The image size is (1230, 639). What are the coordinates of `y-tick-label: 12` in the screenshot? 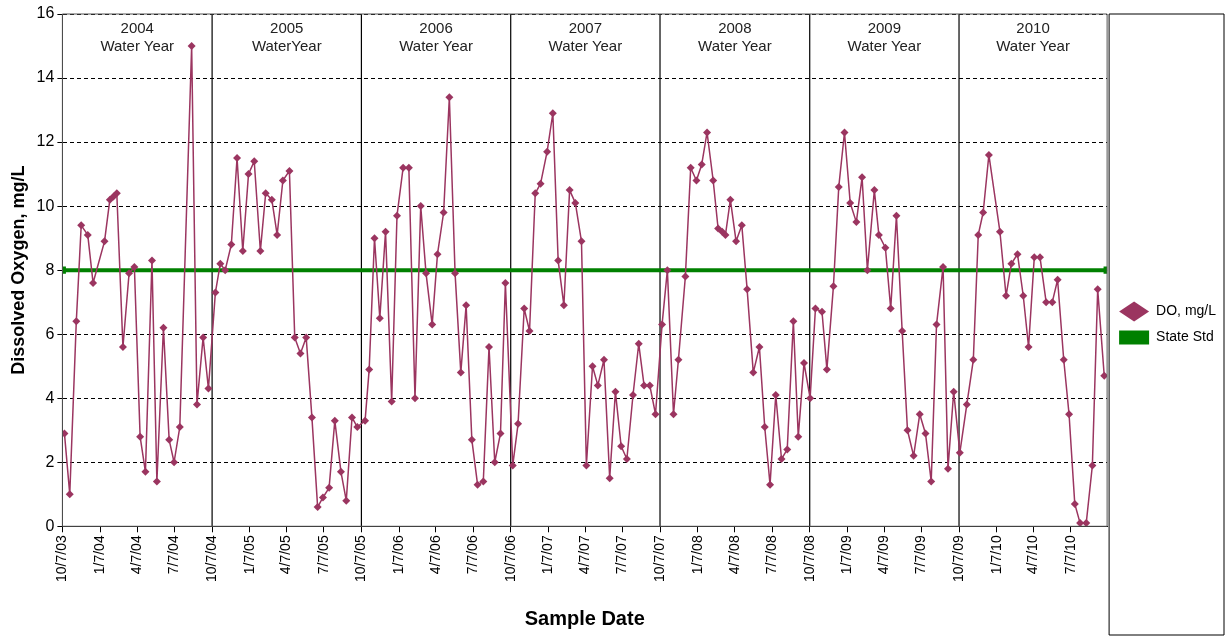 It's located at (45, 141).